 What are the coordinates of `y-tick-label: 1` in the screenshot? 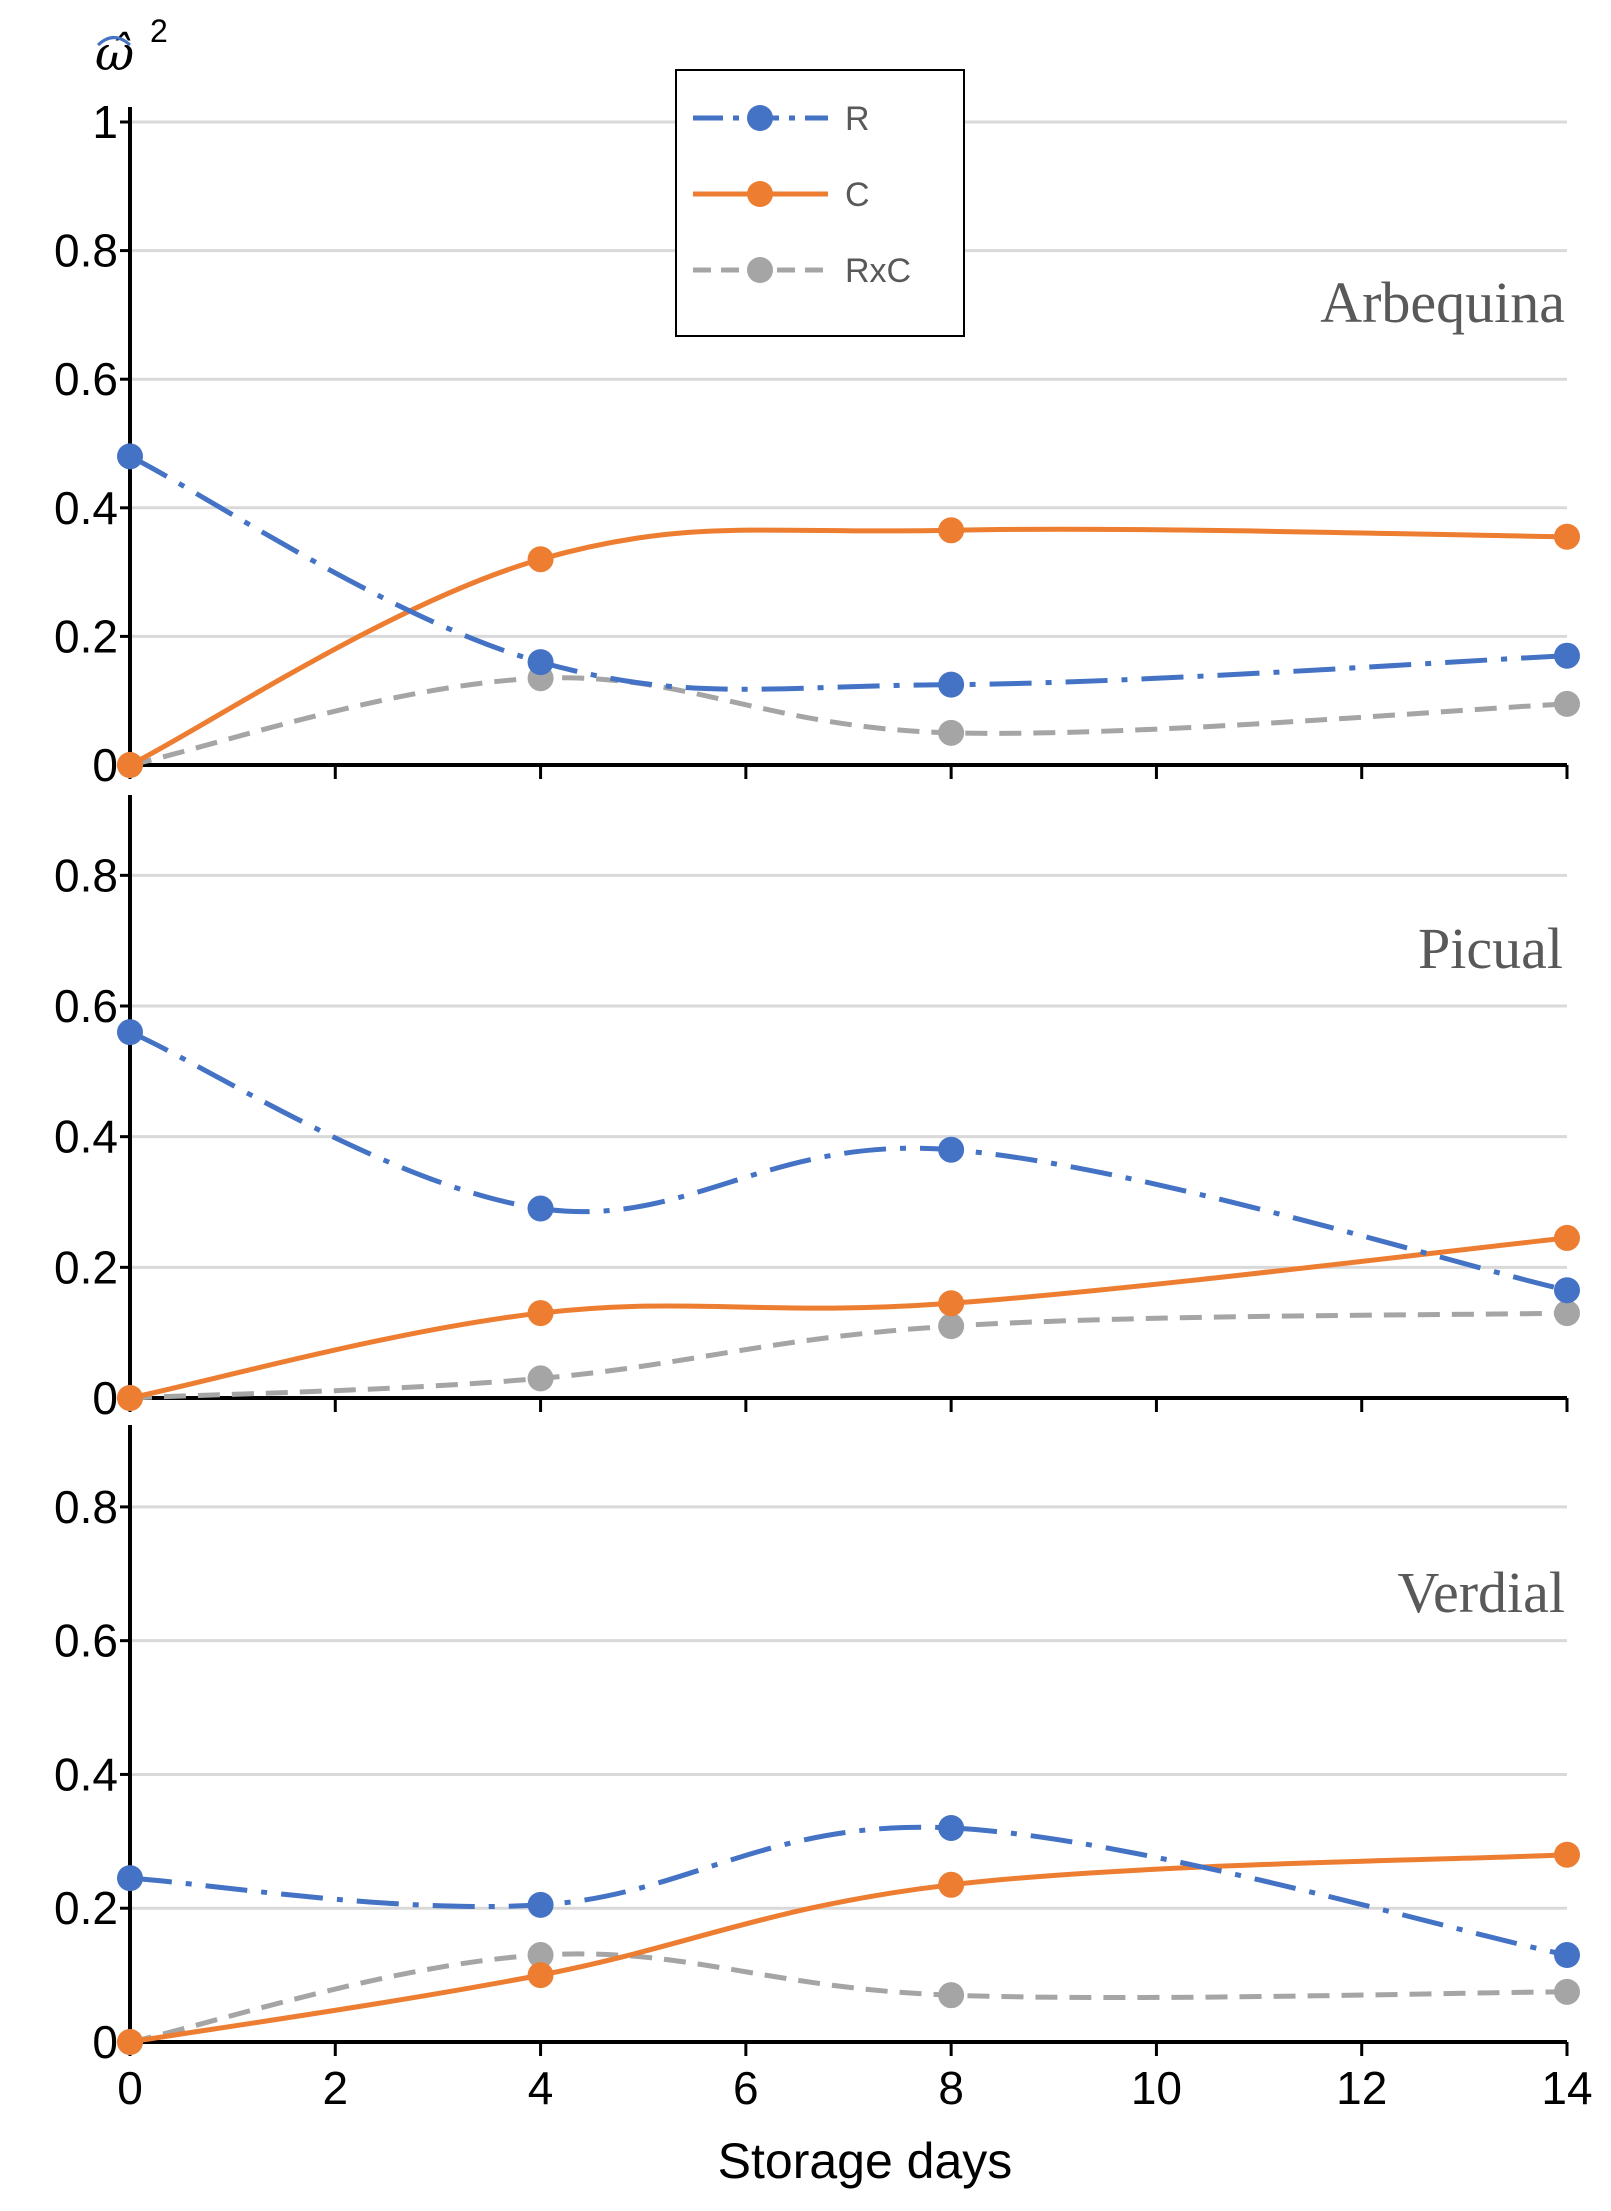 It's located at (105, 122).